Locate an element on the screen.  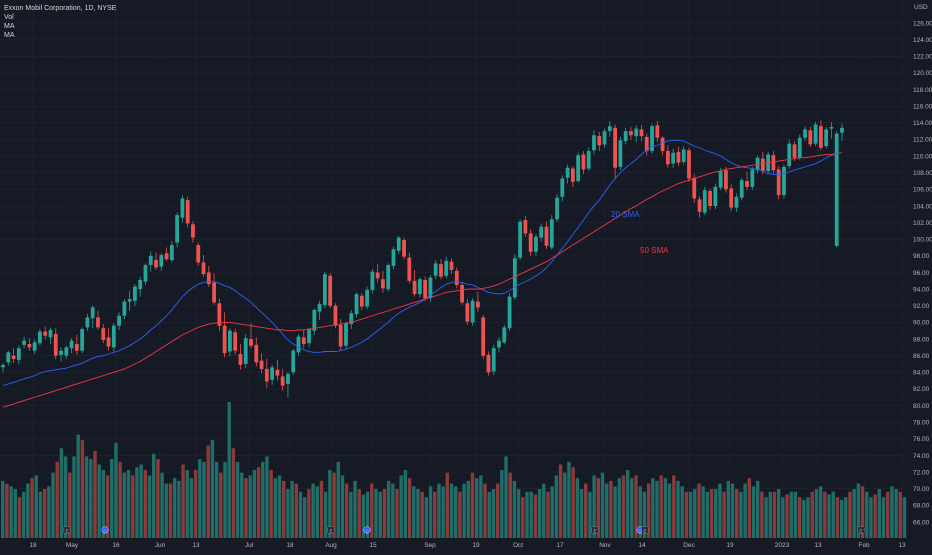
indicator-ma-1: MA is located at coordinates (9, 26).